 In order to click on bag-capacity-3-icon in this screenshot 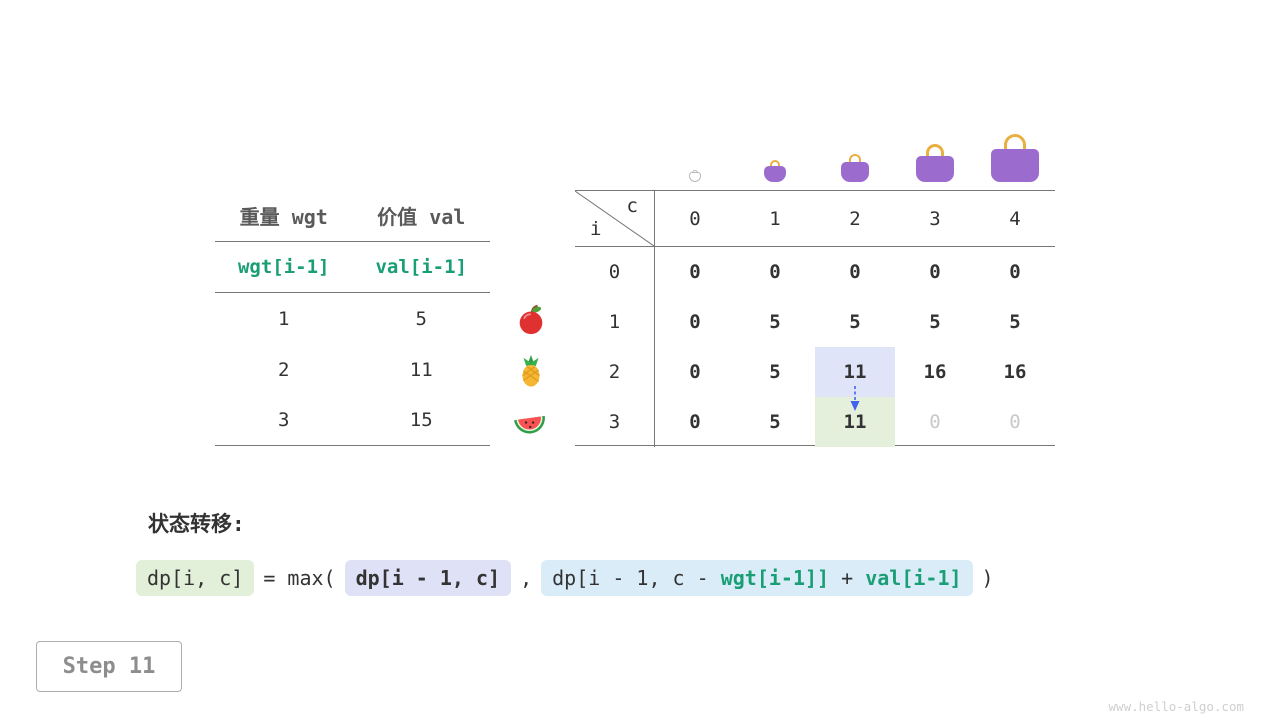, I will do `click(935, 163)`.